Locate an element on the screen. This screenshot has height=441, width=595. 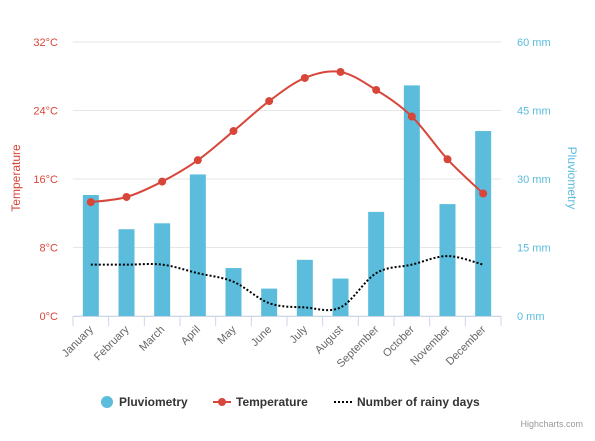
y-right-tick-label: 45 mm is located at coordinates (534, 112).